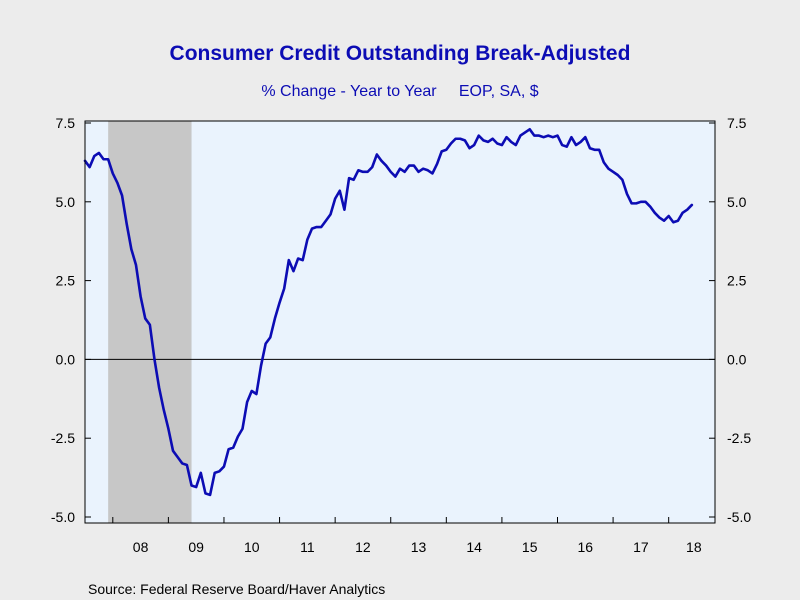 The width and height of the screenshot is (800, 600). I want to click on left-y-axis: 7.5 5.0 2.5 0.0 -2.5 -5.0, so click(71, 320).